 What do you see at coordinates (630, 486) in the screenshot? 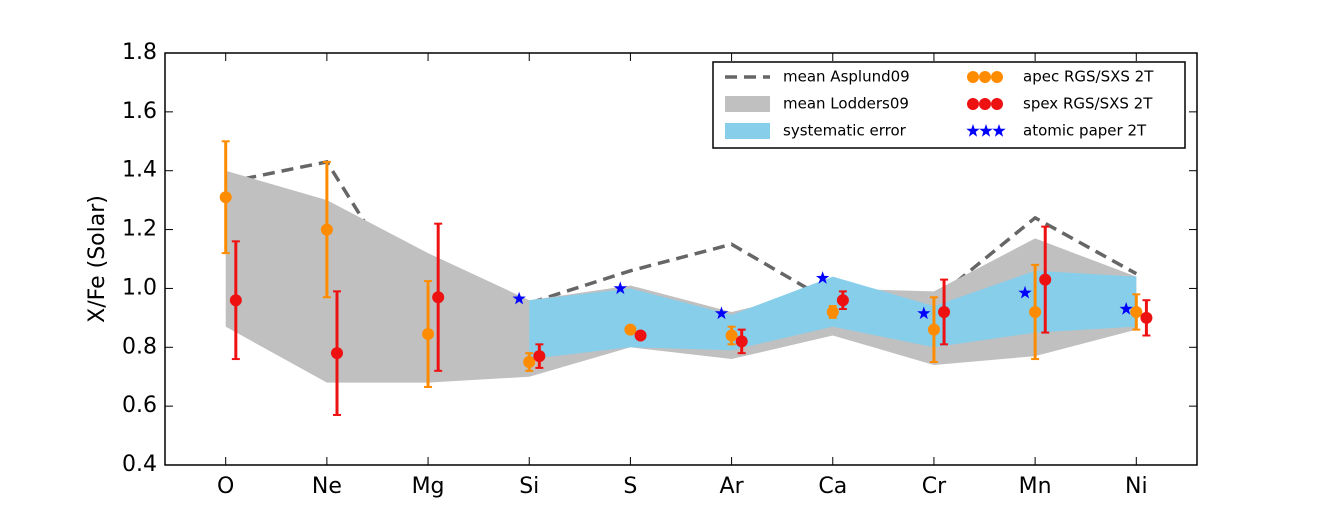
I see `x-tick-label: S` at bounding box center [630, 486].